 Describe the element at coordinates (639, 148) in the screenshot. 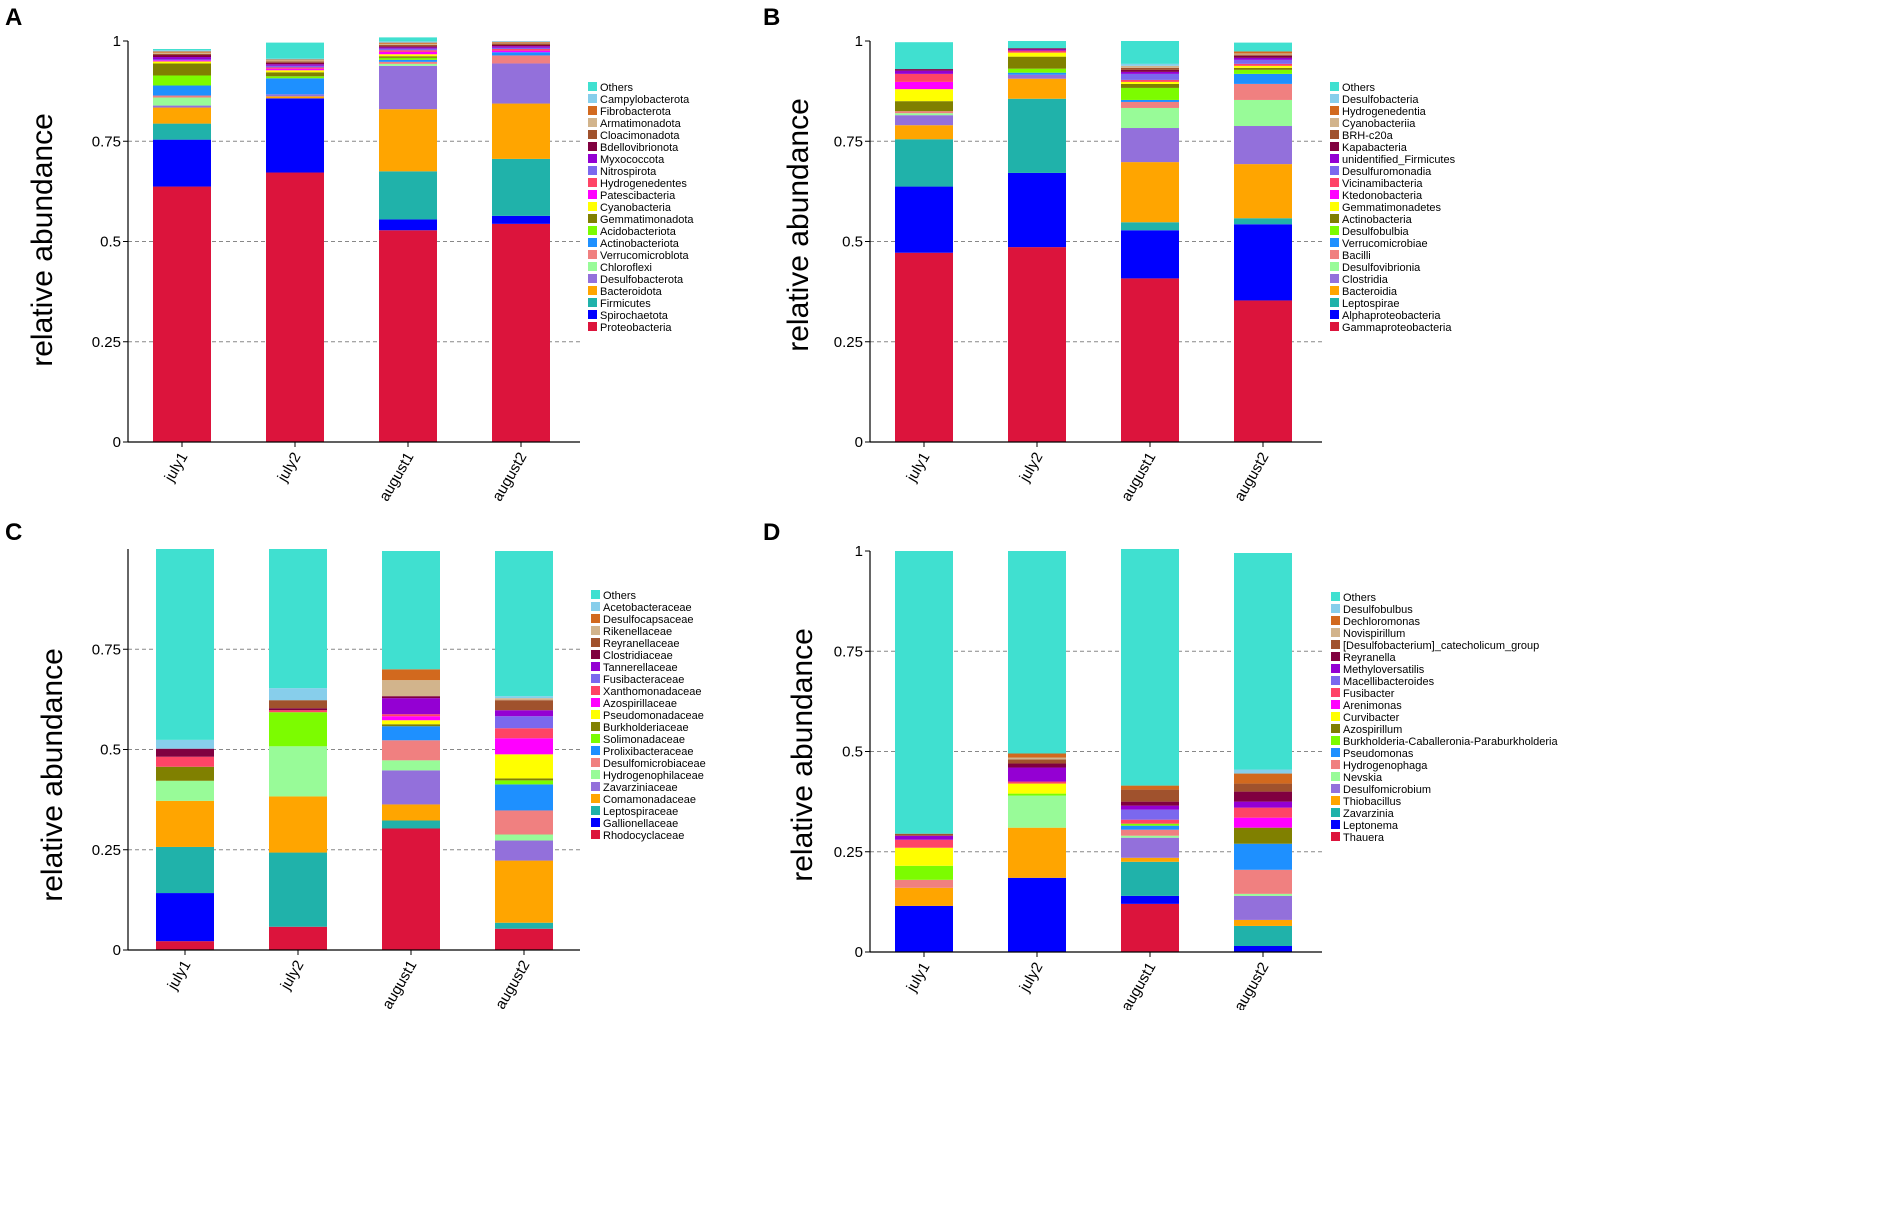

I see `legend-label-bdellovibrionota: Bdellovibrionota` at that location.